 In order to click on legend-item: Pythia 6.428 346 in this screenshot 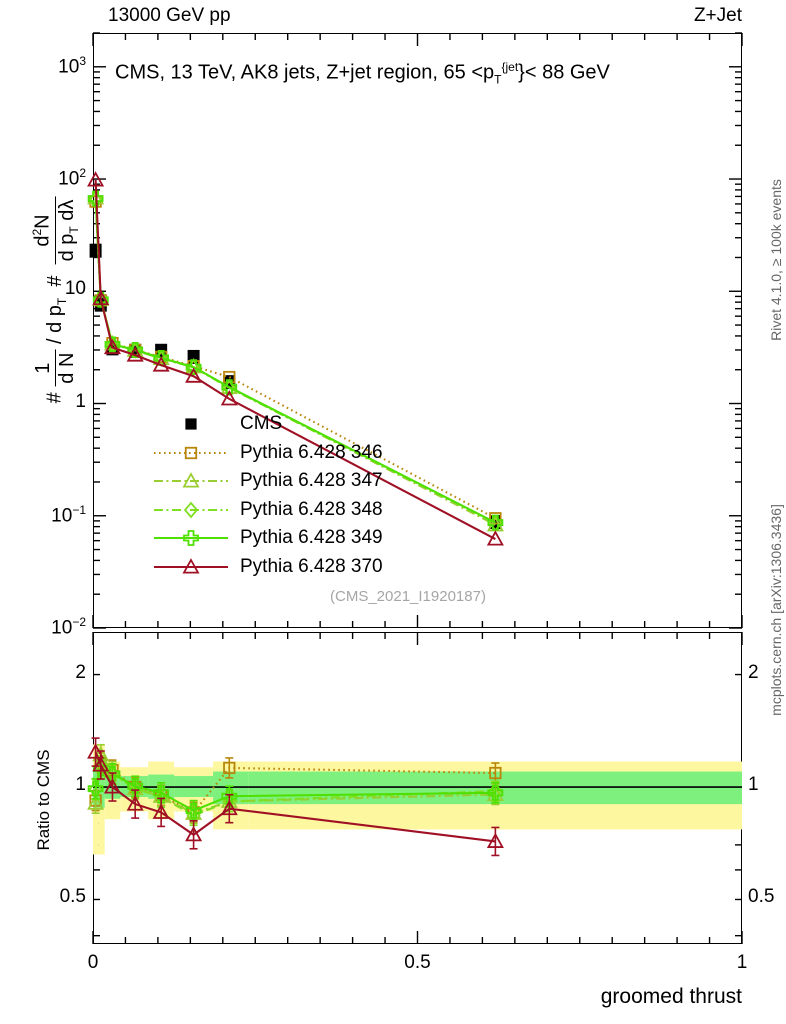, I will do `click(267, 453)`.